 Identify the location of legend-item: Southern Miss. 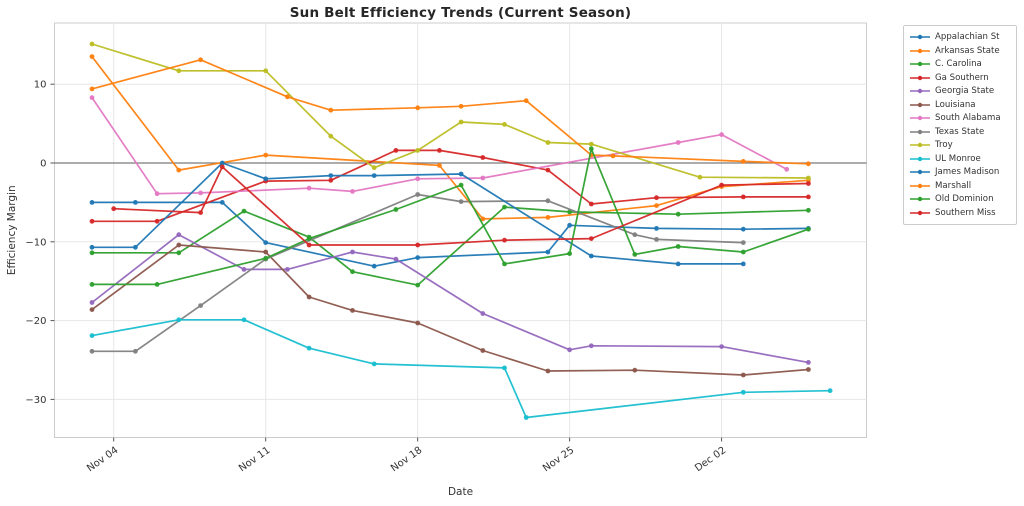
(960, 213).